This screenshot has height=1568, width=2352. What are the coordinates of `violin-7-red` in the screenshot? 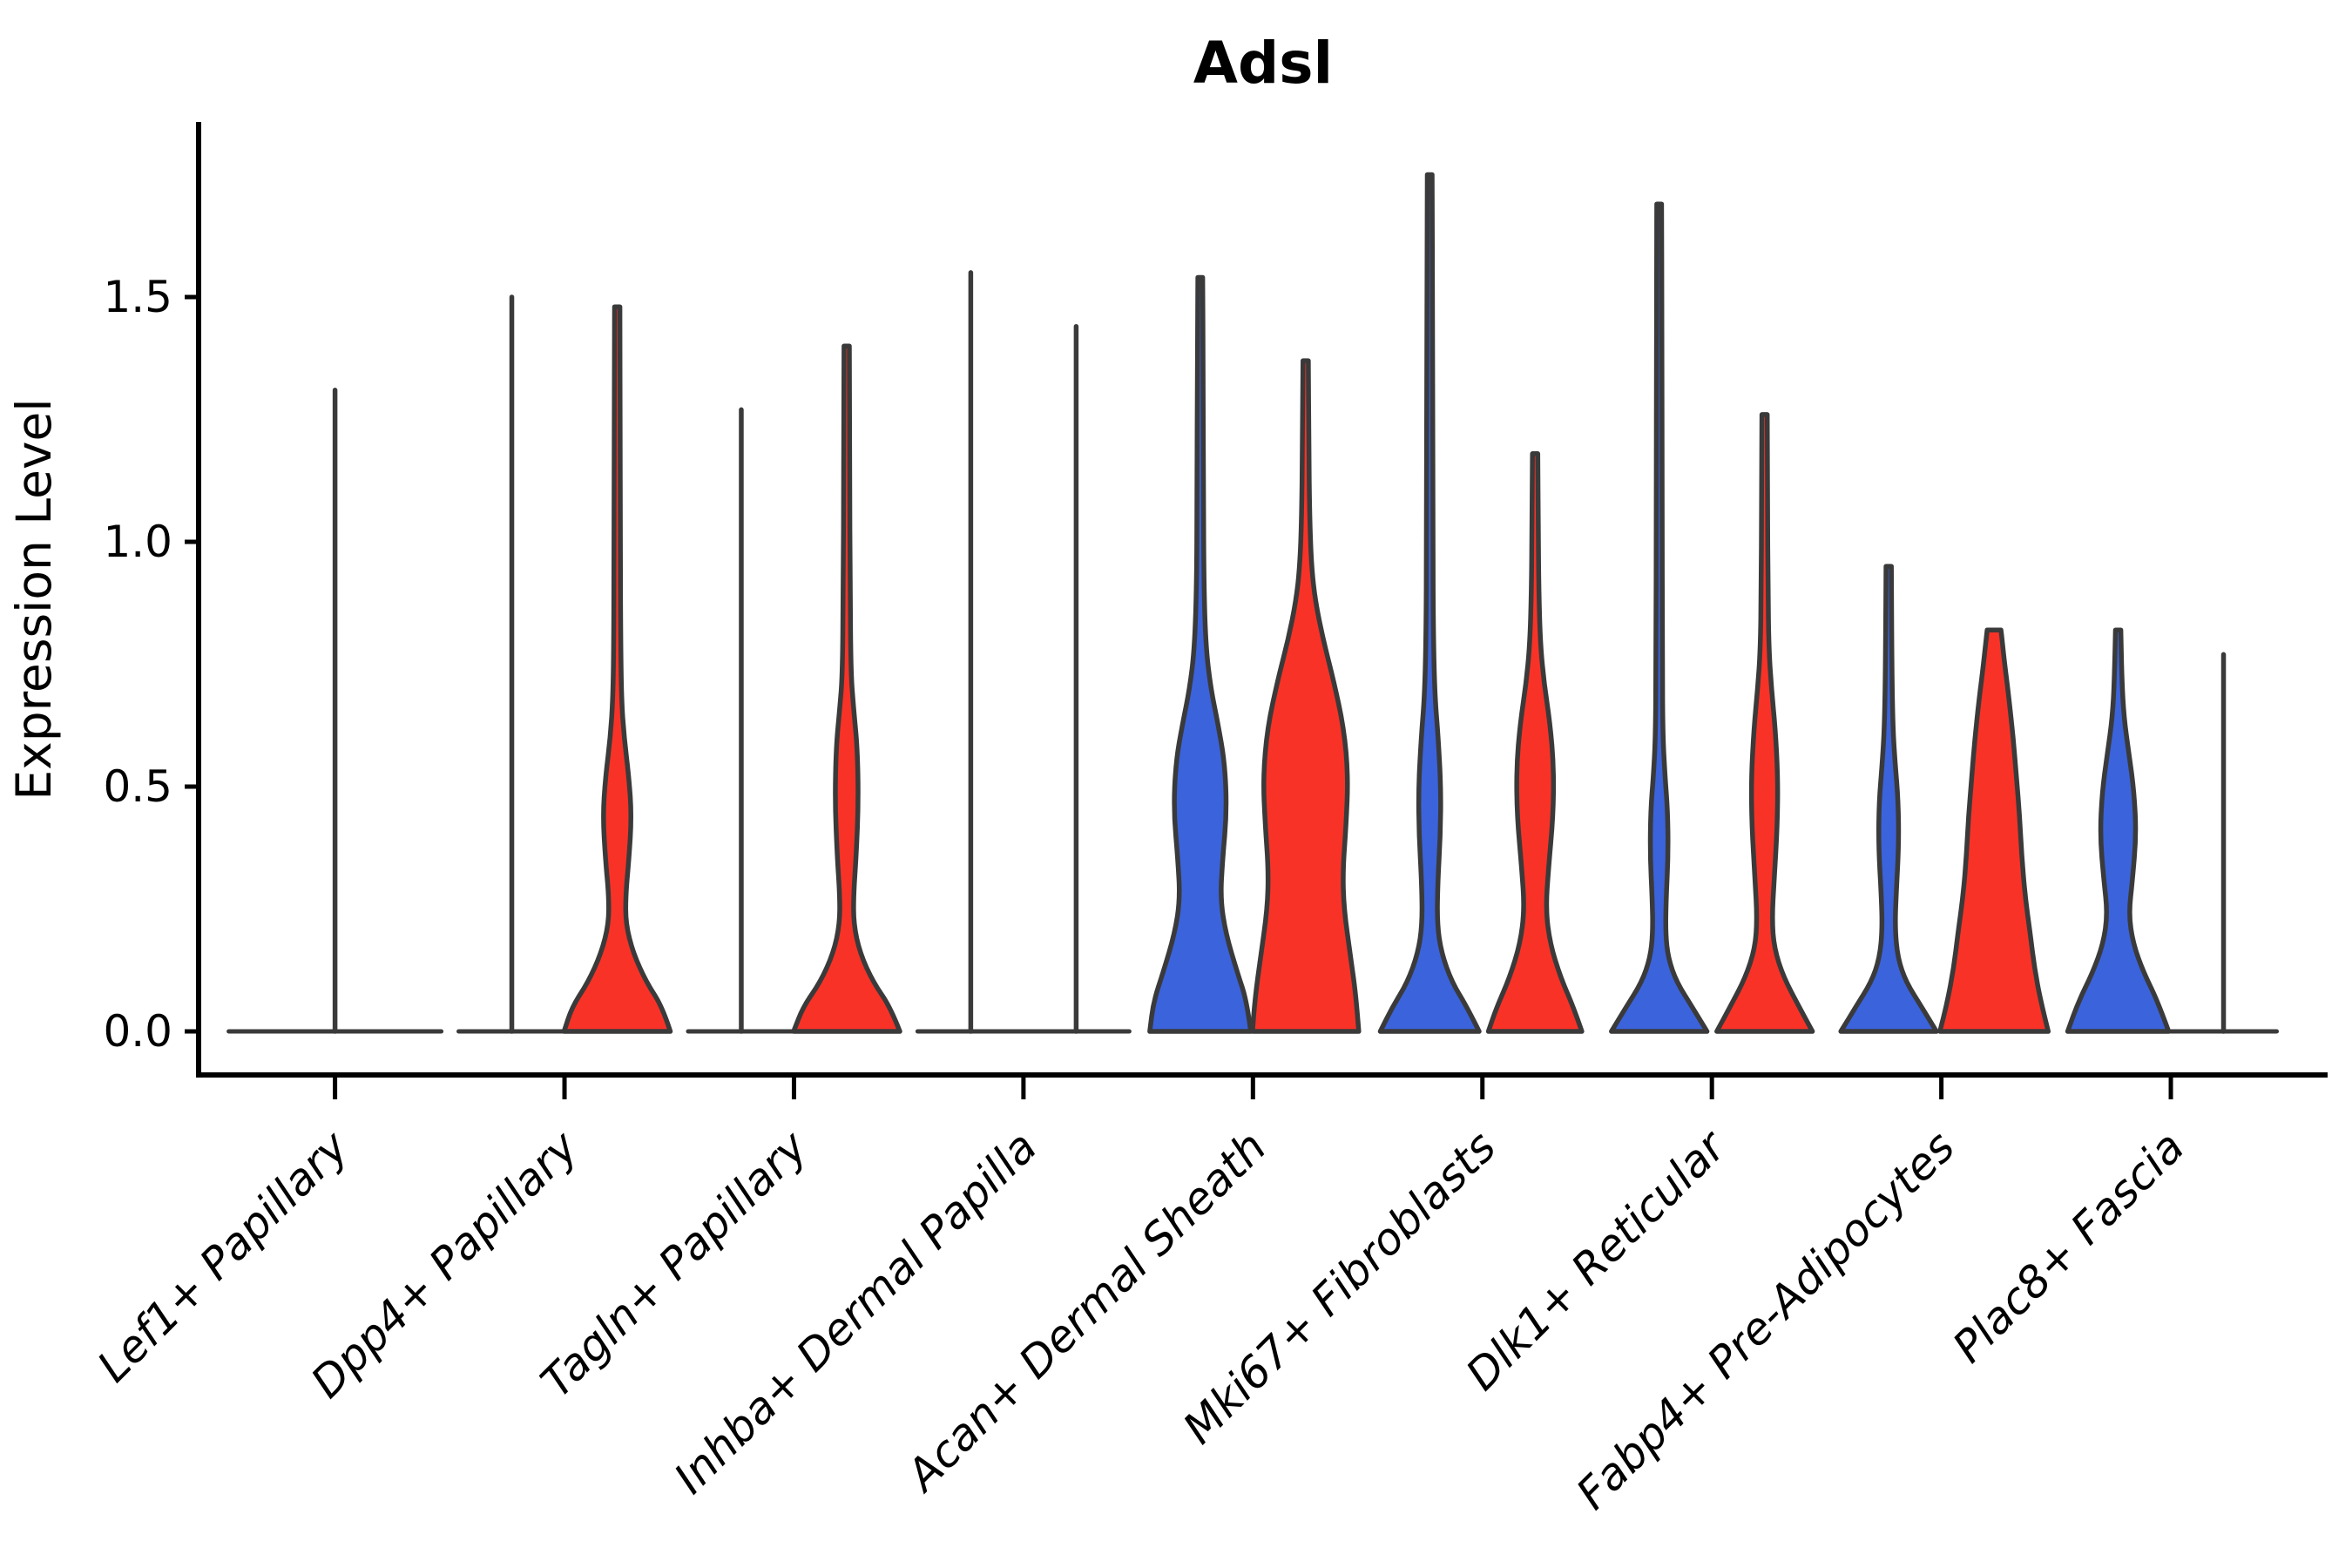 It's located at (1764, 723).